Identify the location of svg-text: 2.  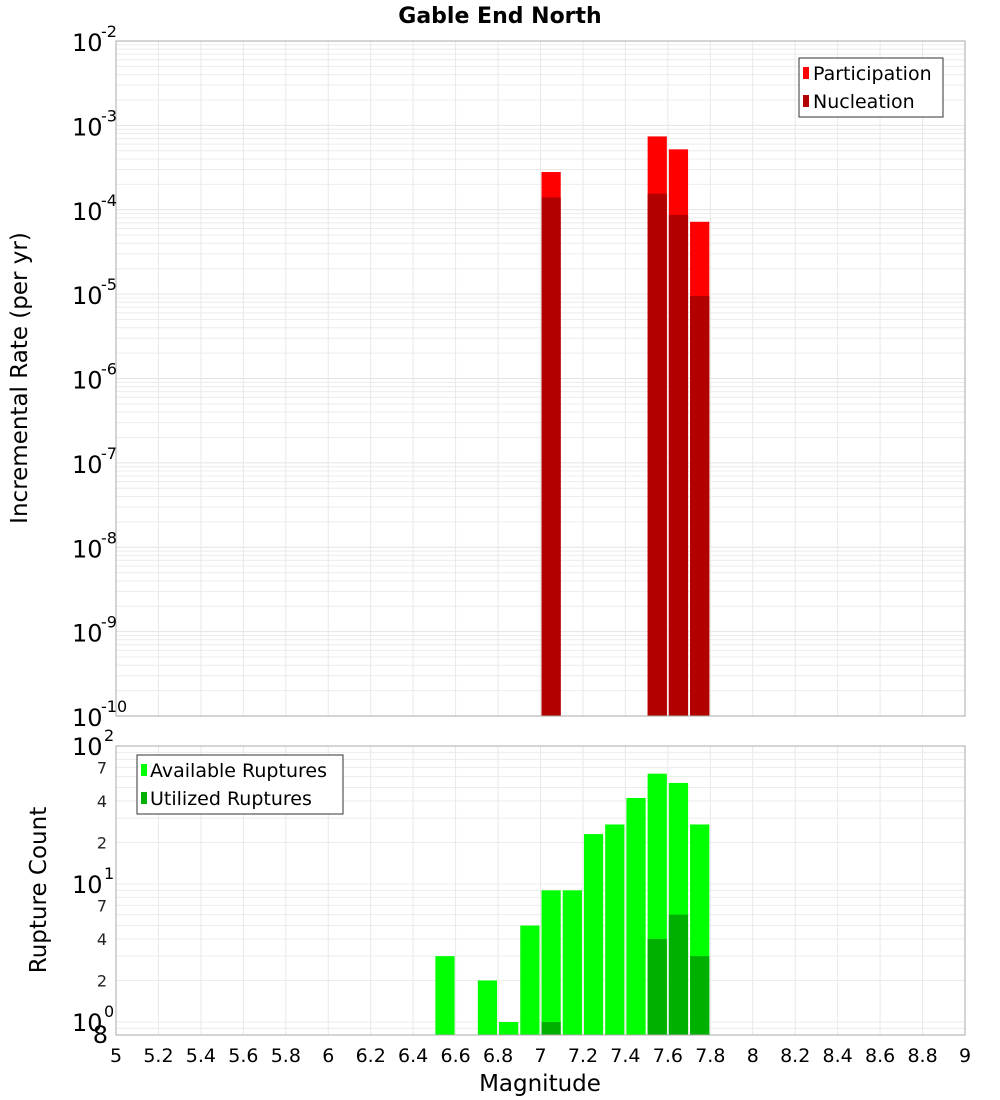
(109, 735).